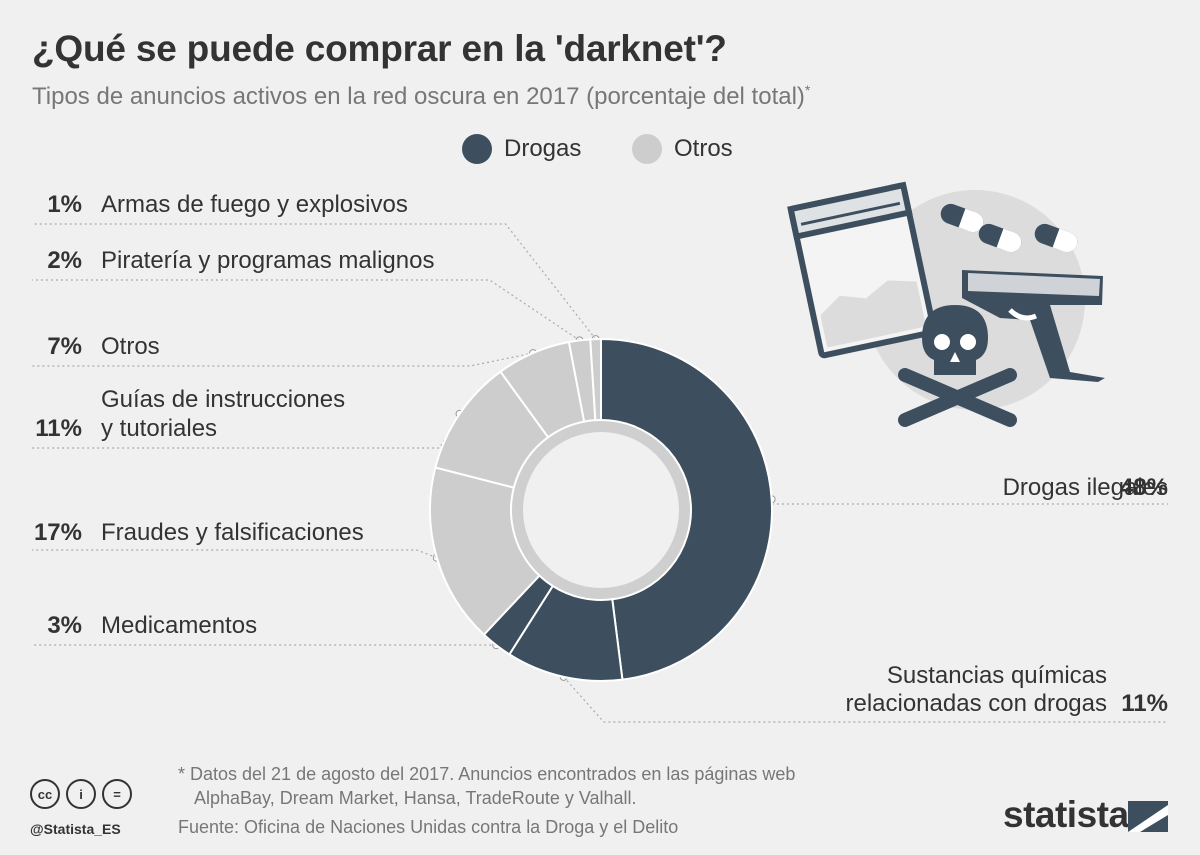  I want to click on chart-title: ¿Qué se puede comprar en la 'darknet'?, so click(379, 48).